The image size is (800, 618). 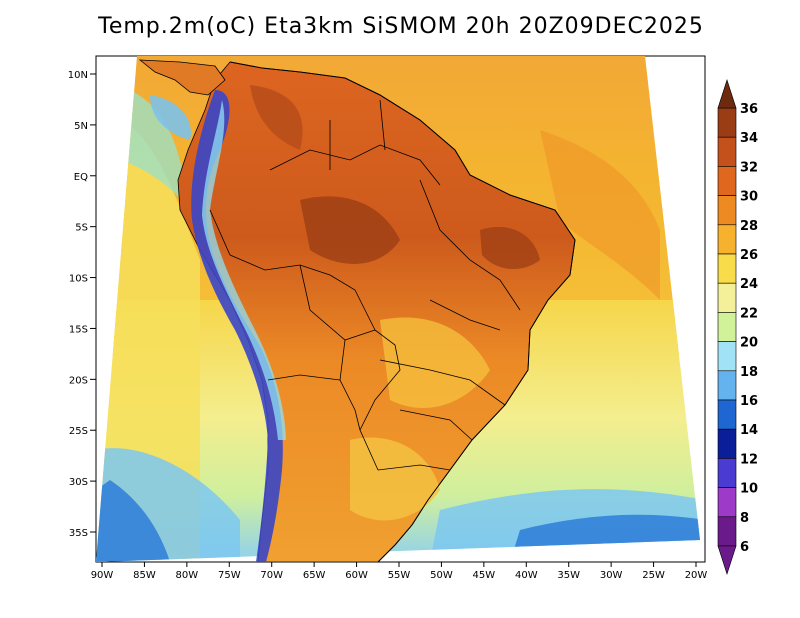 What do you see at coordinates (737, 327) in the screenshot?
I see `colorbar: 36 34 32 30 28 26 24 22 20 18 16 14 12 10 8 6` at bounding box center [737, 327].